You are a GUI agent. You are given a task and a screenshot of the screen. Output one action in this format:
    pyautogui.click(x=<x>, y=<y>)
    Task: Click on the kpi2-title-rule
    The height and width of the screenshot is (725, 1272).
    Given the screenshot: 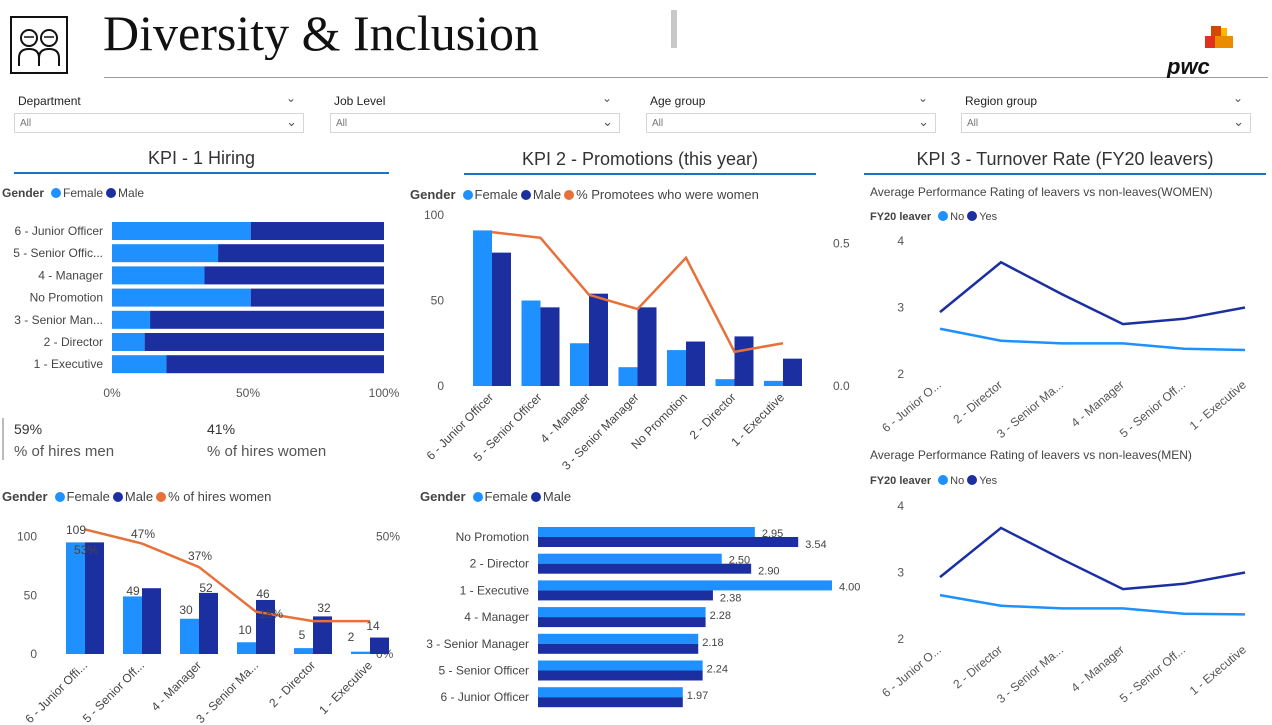 What is the action you would take?
    pyautogui.click(x=640, y=174)
    